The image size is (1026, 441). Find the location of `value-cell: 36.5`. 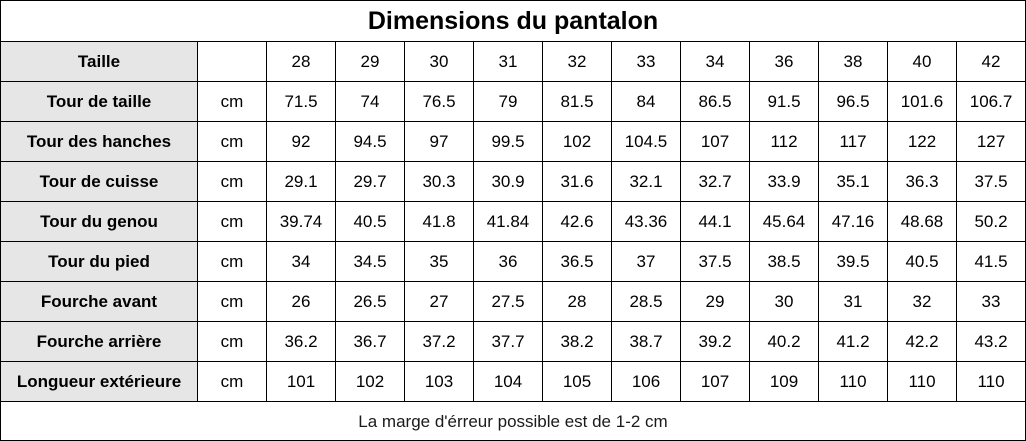

value-cell: 36.5 is located at coordinates (577, 261).